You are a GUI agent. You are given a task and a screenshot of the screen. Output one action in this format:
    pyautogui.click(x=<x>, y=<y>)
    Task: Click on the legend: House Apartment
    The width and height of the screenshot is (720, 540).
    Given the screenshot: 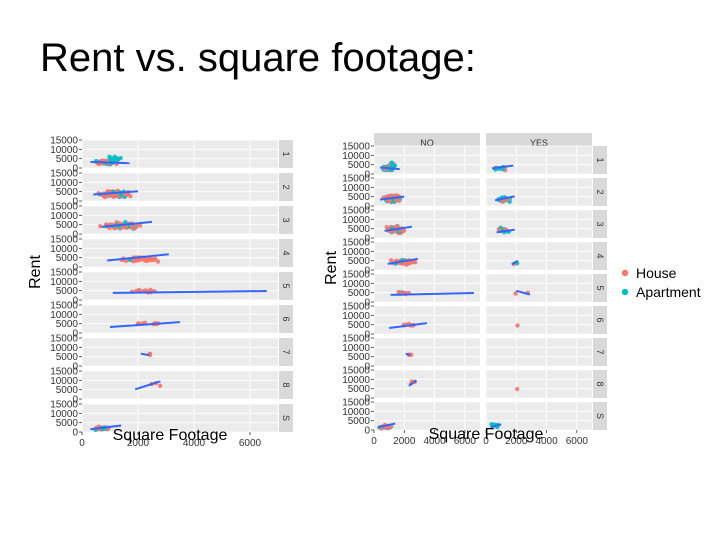 What is the action you would take?
    pyautogui.click(x=661, y=282)
    